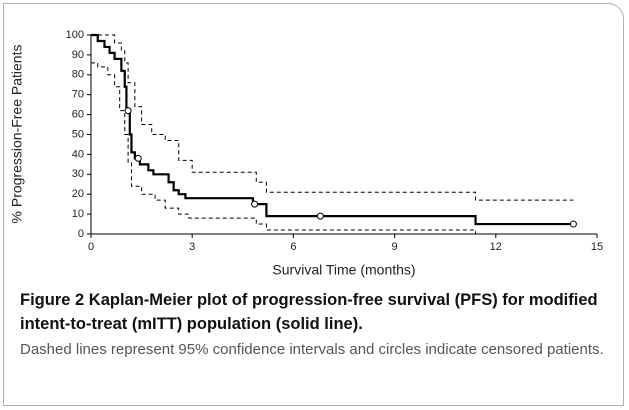 The image size is (629, 410). Describe the element at coordinates (78, 75) in the screenshot. I see `y-tick-label: 80` at that location.